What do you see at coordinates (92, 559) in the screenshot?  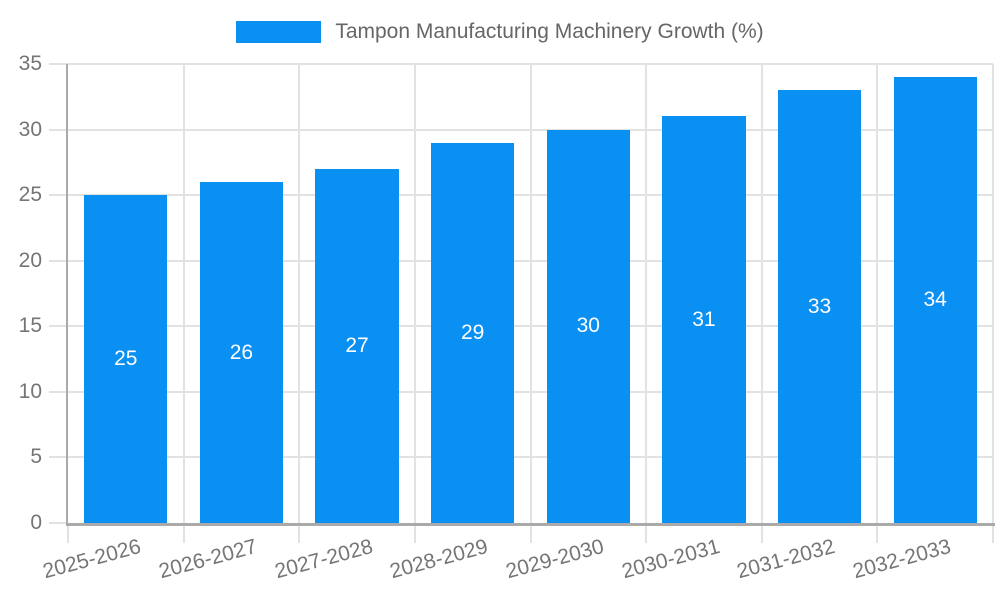 I see `x-axis-tick-label: 2025-2026` at bounding box center [92, 559].